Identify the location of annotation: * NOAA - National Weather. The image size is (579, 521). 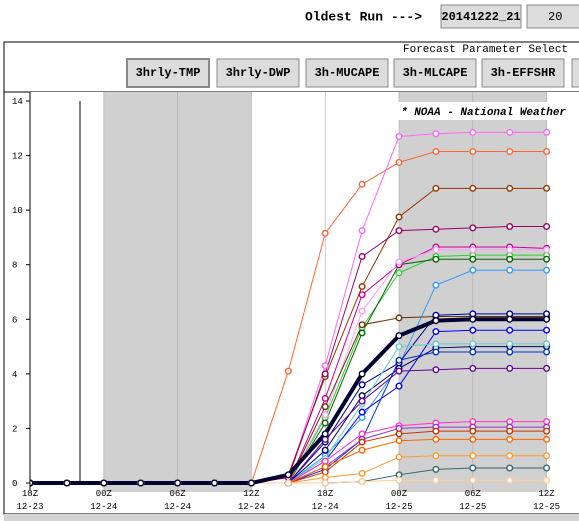
(483, 113).